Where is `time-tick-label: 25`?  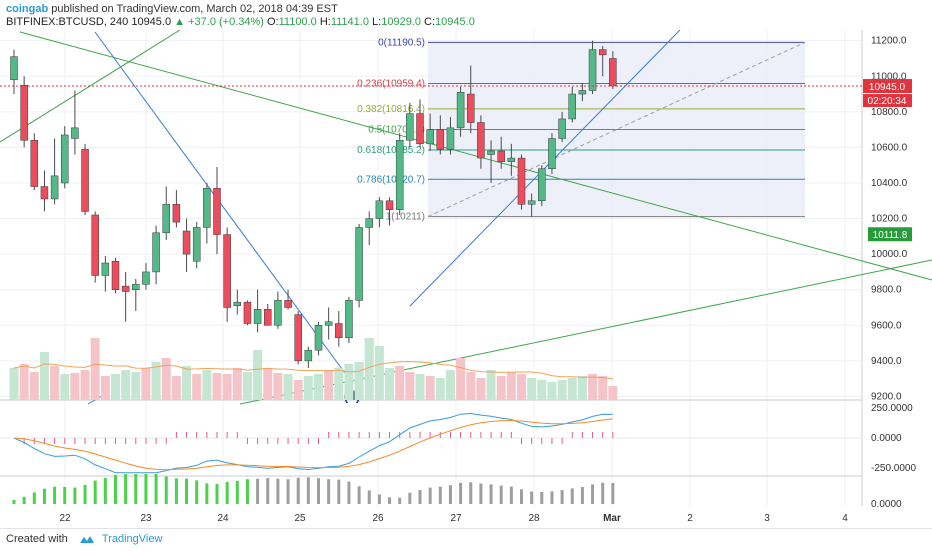 time-tick-label: 25 is located at coordinates (300, 518).